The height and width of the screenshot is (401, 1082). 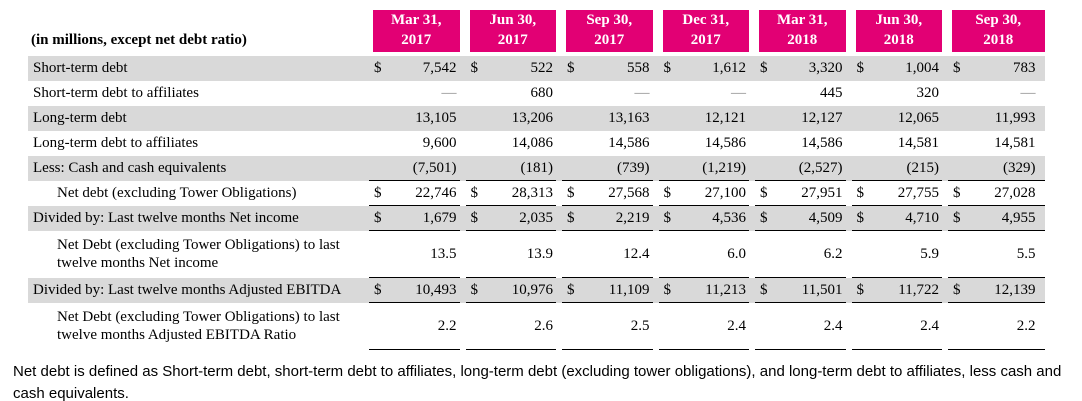 I want to click on cell-value: 10,976, so click(x=532, y=290).